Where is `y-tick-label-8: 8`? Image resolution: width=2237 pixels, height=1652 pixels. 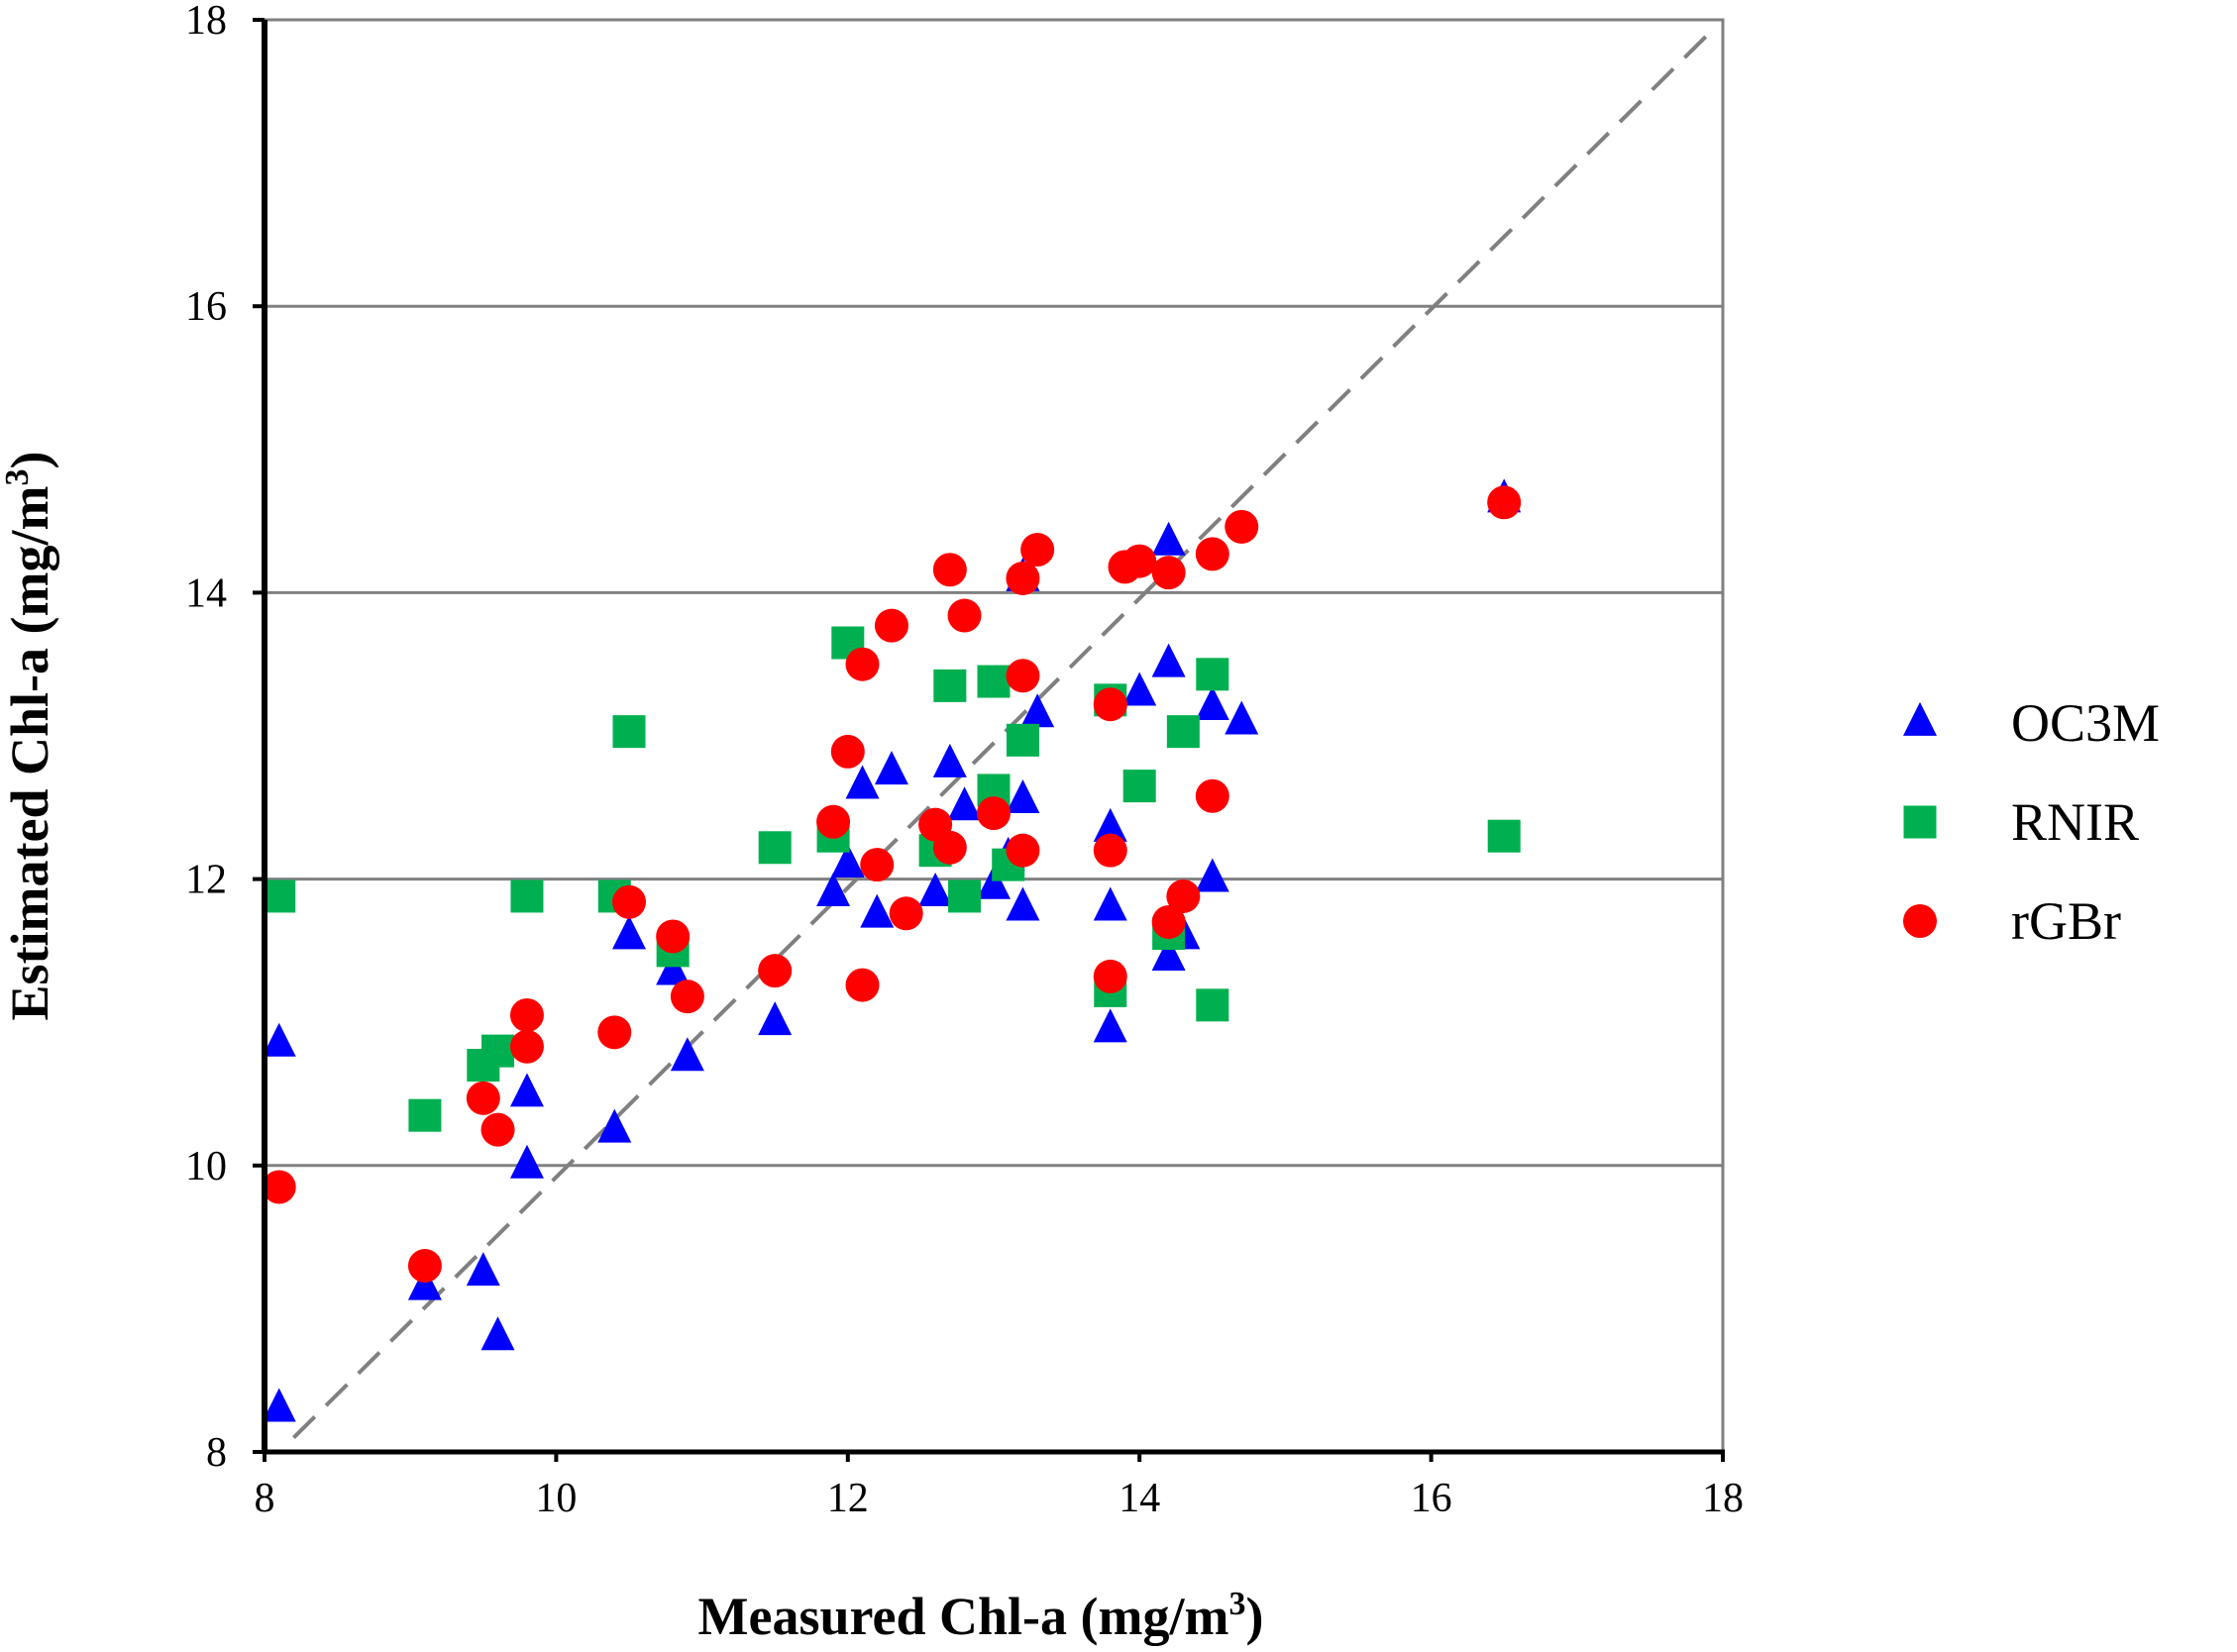
y-tick-label-8: 8 is located at coordinates (216, 1453).